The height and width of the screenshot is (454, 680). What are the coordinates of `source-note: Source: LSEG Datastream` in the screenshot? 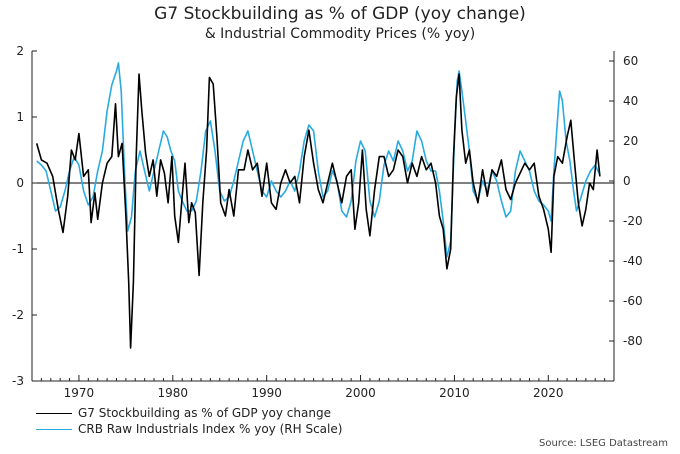 It's located at (603, 443).